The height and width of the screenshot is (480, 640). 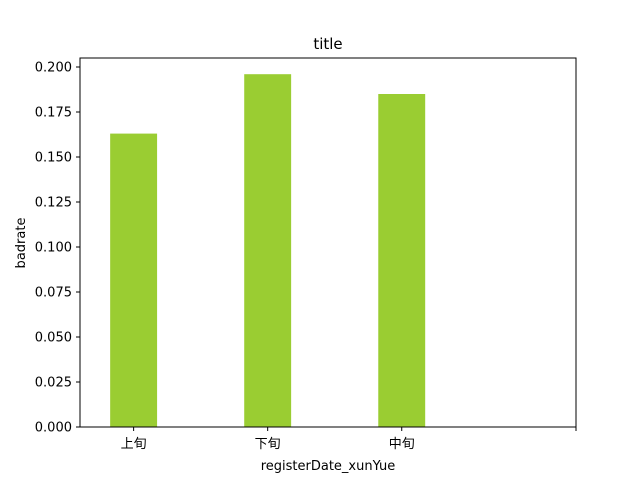 I want to click on y-tick-label: 0.125, so click(x=53, y=203).